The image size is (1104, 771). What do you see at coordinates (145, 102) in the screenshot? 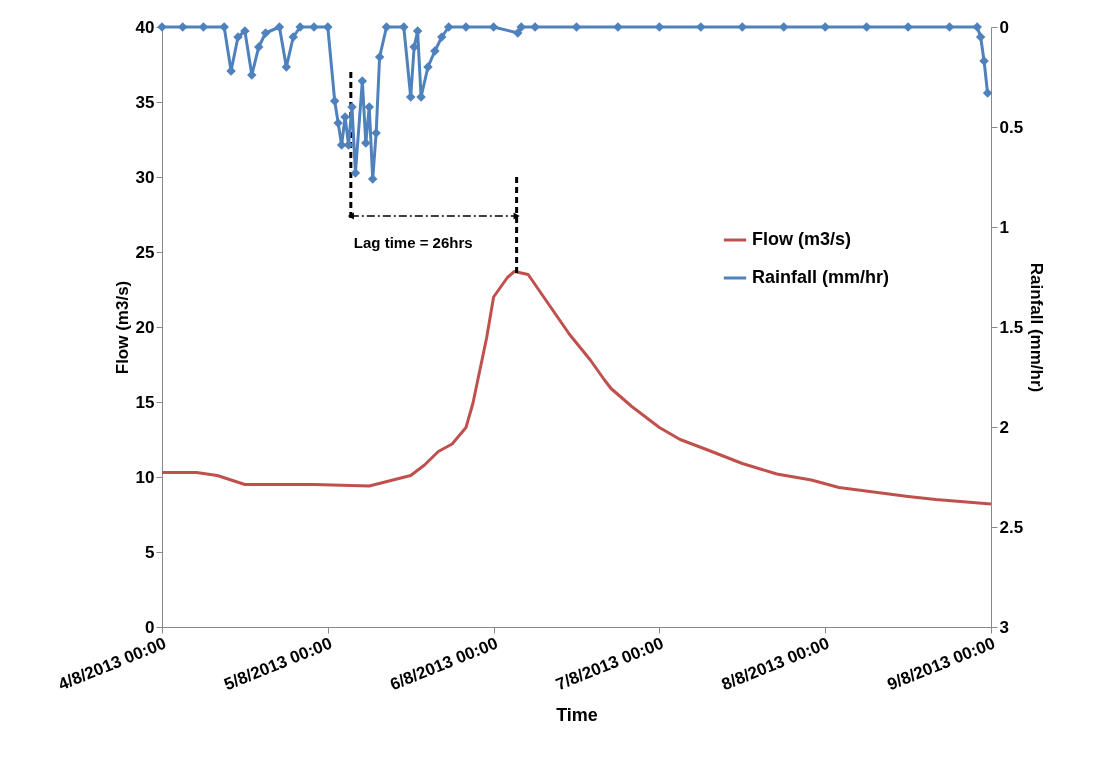
I see `y-tick-label: 35` at bounding box center [145, 102].